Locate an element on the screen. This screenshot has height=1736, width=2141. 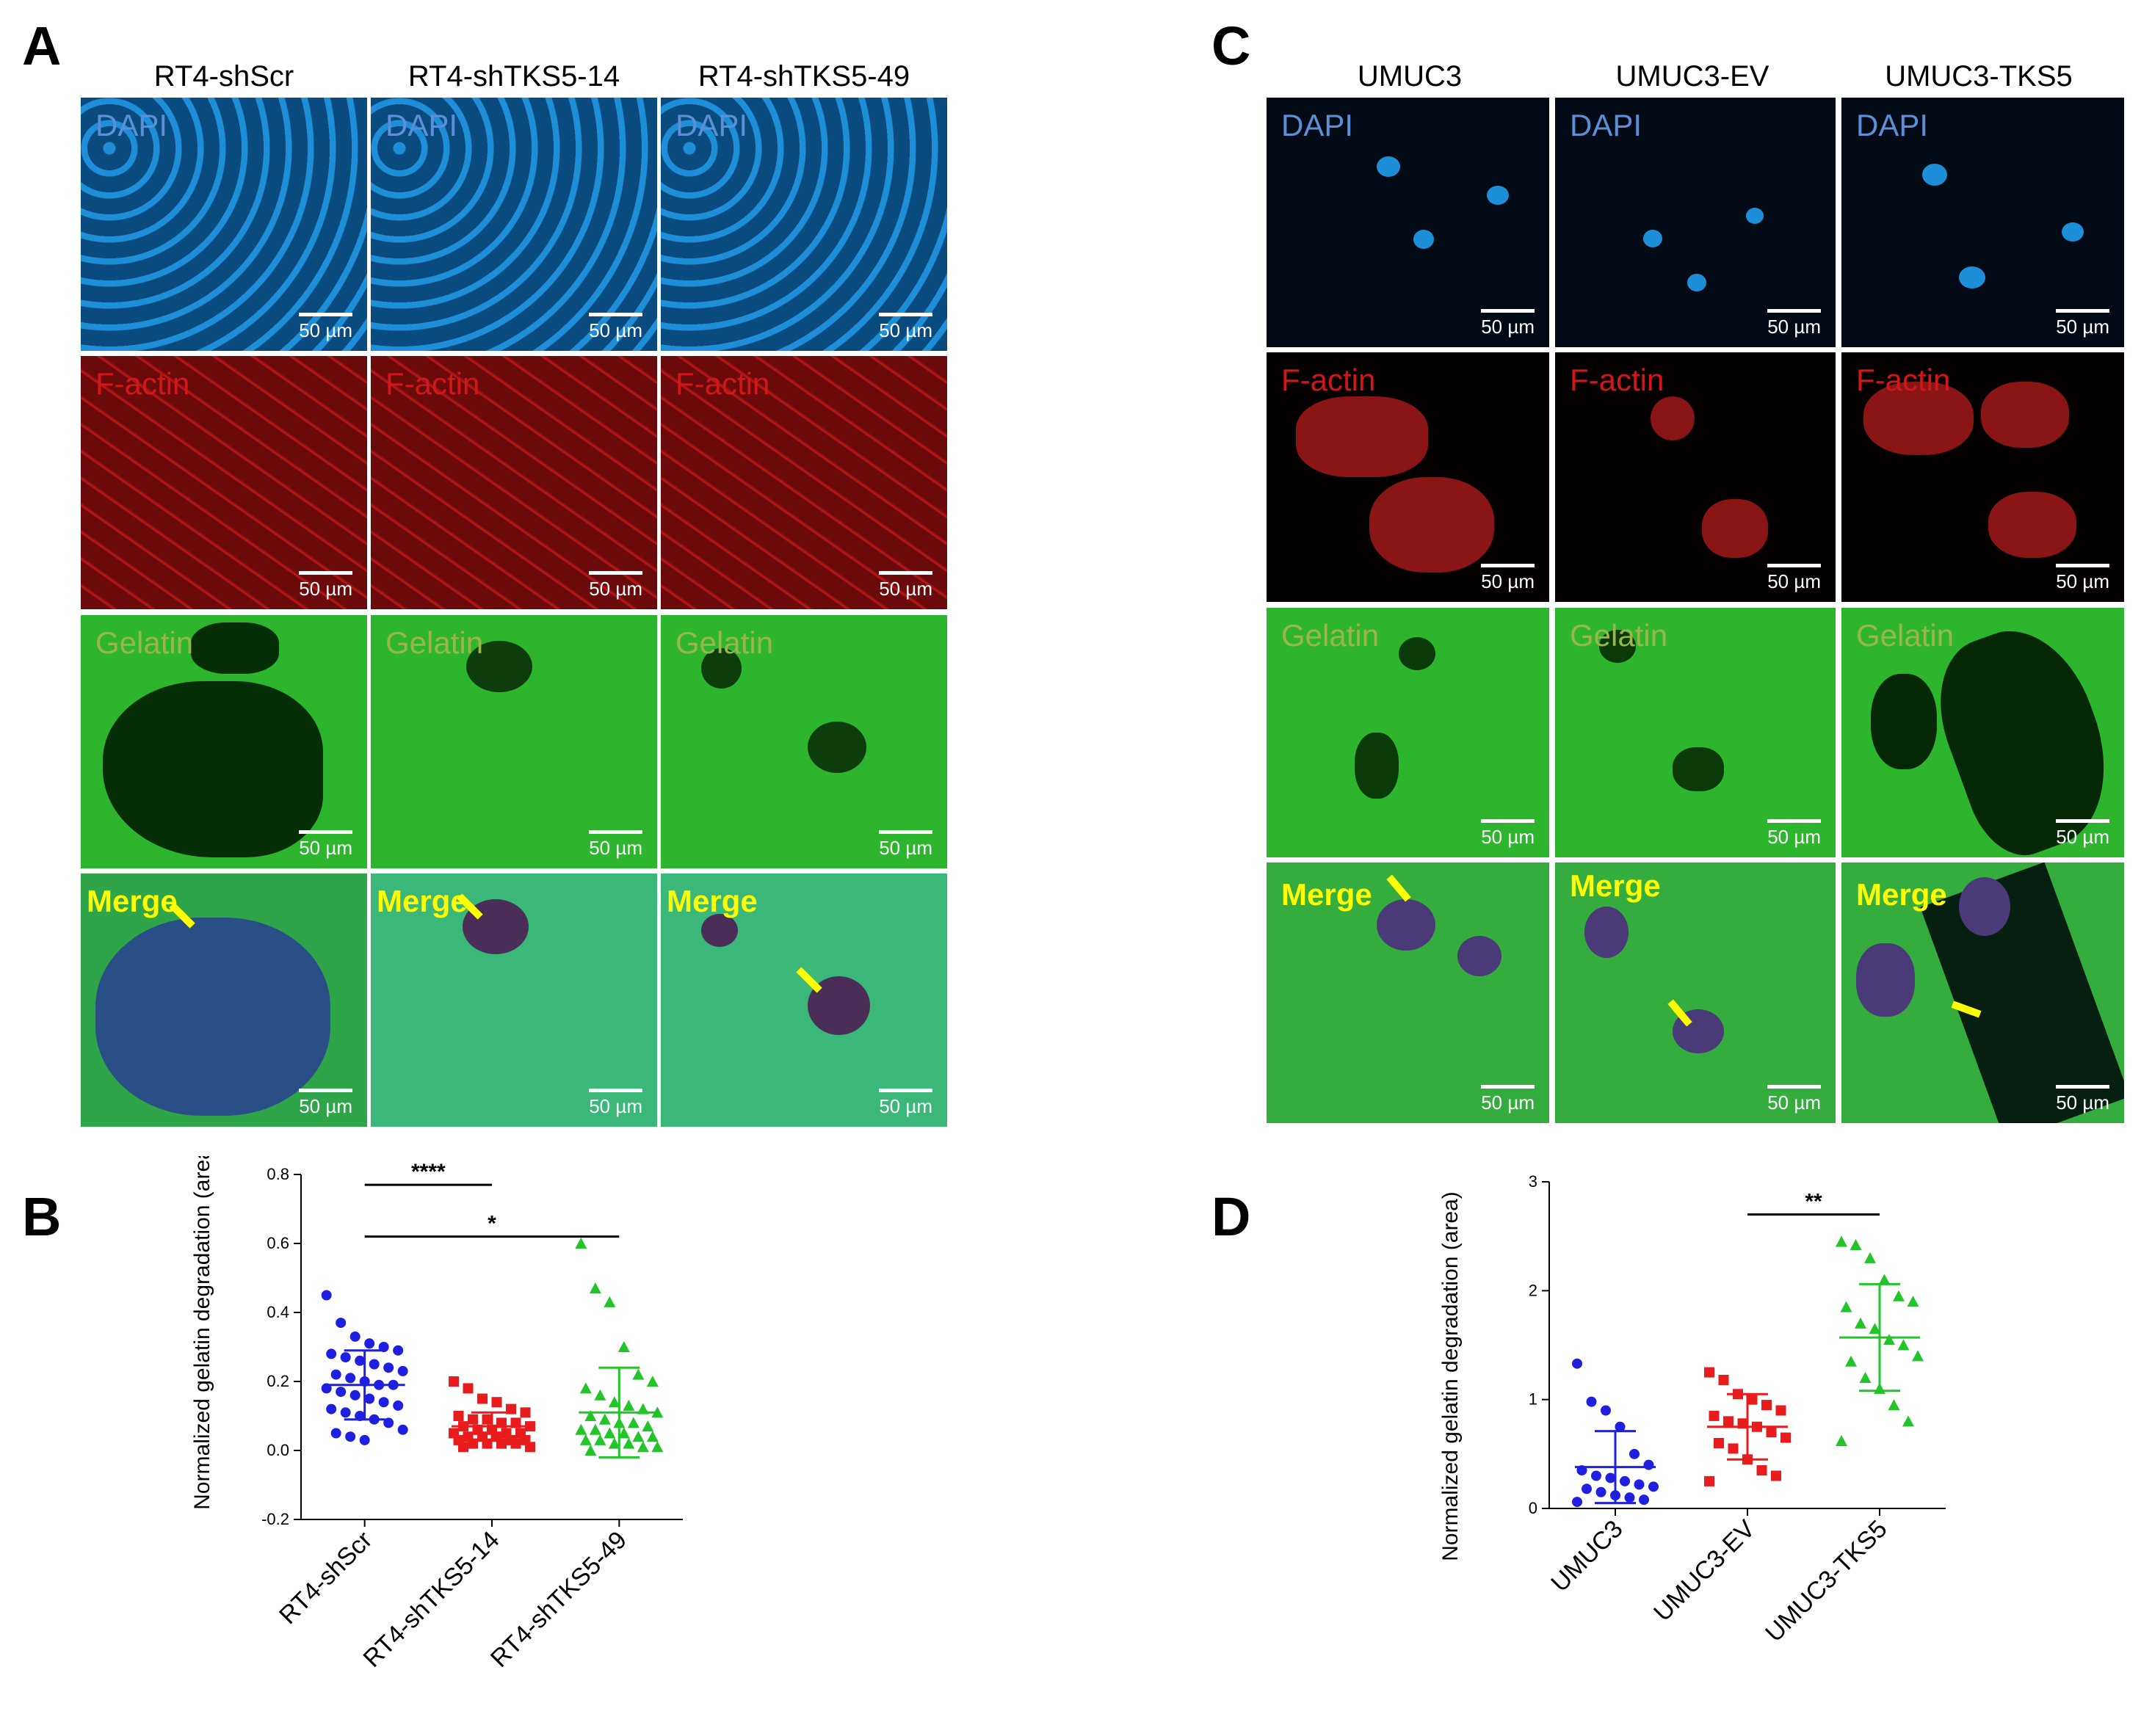
tile-a-merge-3: Merge 50 µm is located at coordinates (804, 1000).